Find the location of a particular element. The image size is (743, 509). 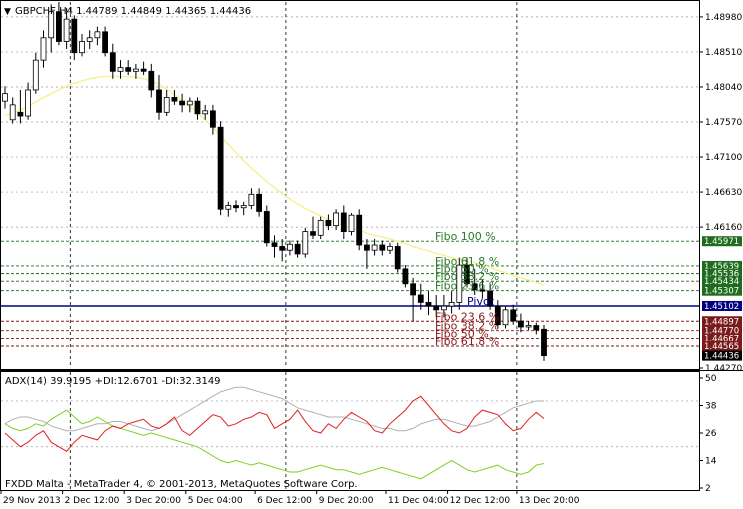

current-price-box is located at coordinates (722, 355).